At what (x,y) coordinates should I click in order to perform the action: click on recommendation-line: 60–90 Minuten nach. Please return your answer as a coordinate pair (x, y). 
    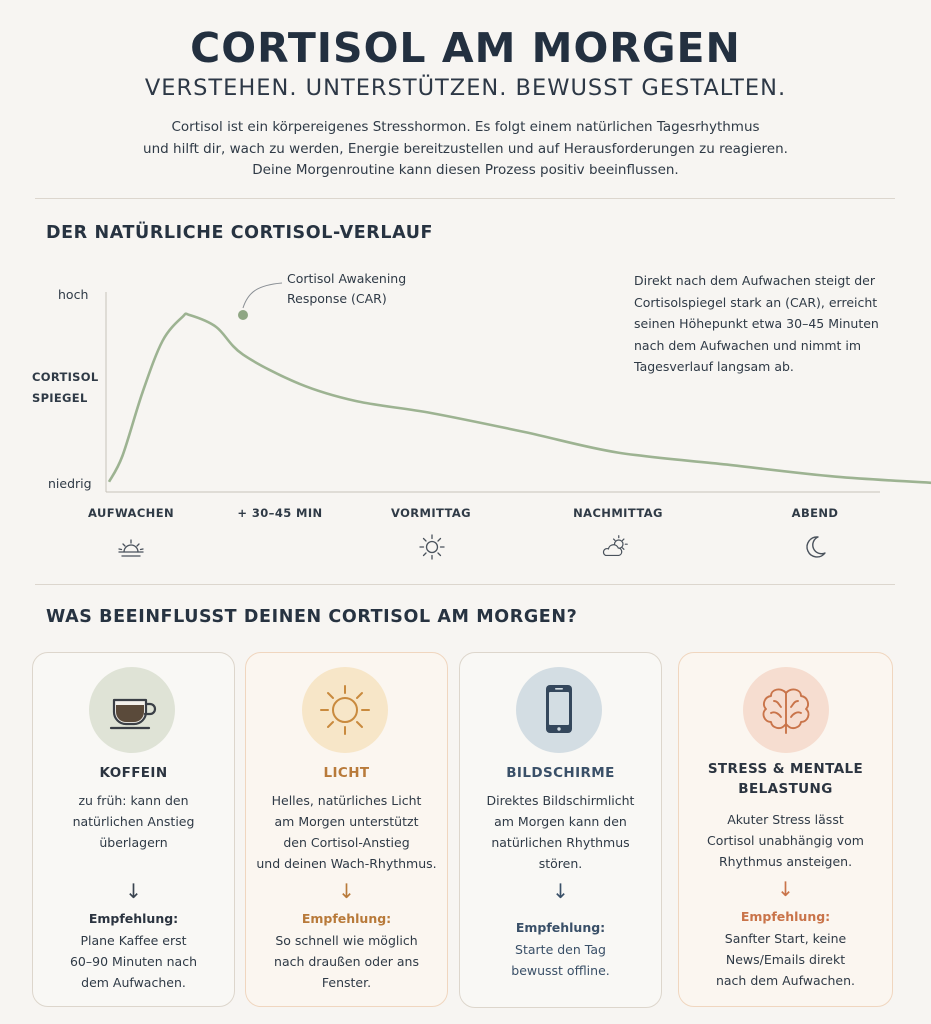
    Looking at the image, I should click on (133, 961).